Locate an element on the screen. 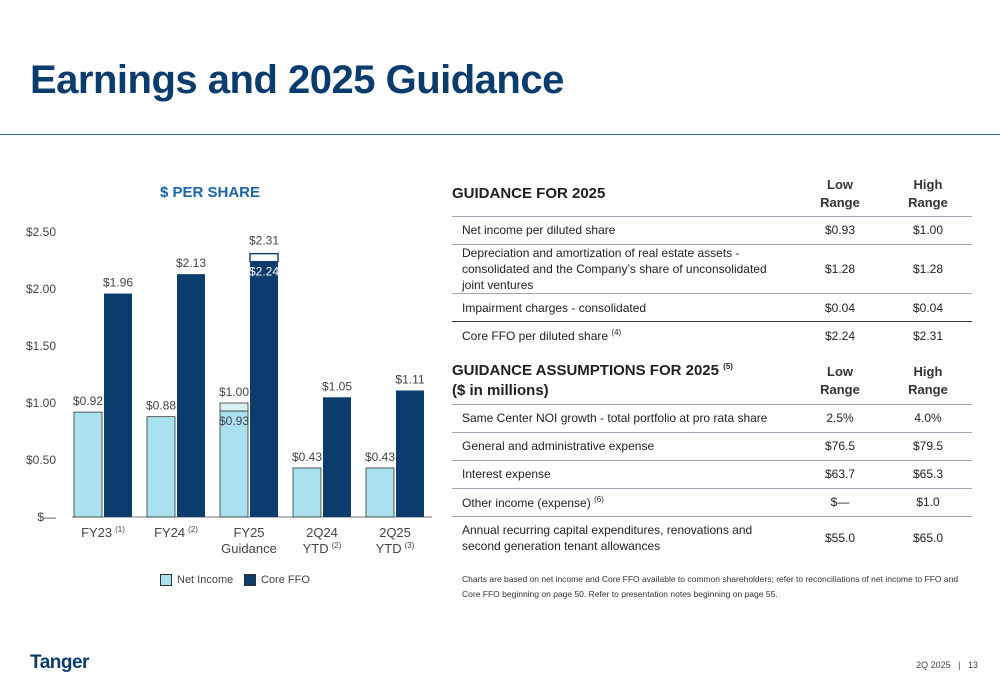 Image resolution: width=1000 pixels, height=685 pixels. page-title: Earnings and 2025 Guidance is located at coordinates (297, 80).